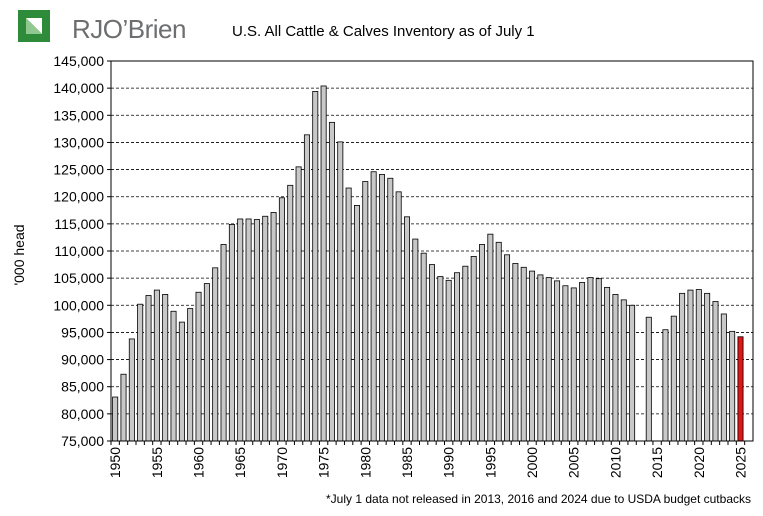 This screenshot has width=763, height=516. Describe the element at coordinates (215, 354) in the screenshot. I see `bar-1962` at that location.